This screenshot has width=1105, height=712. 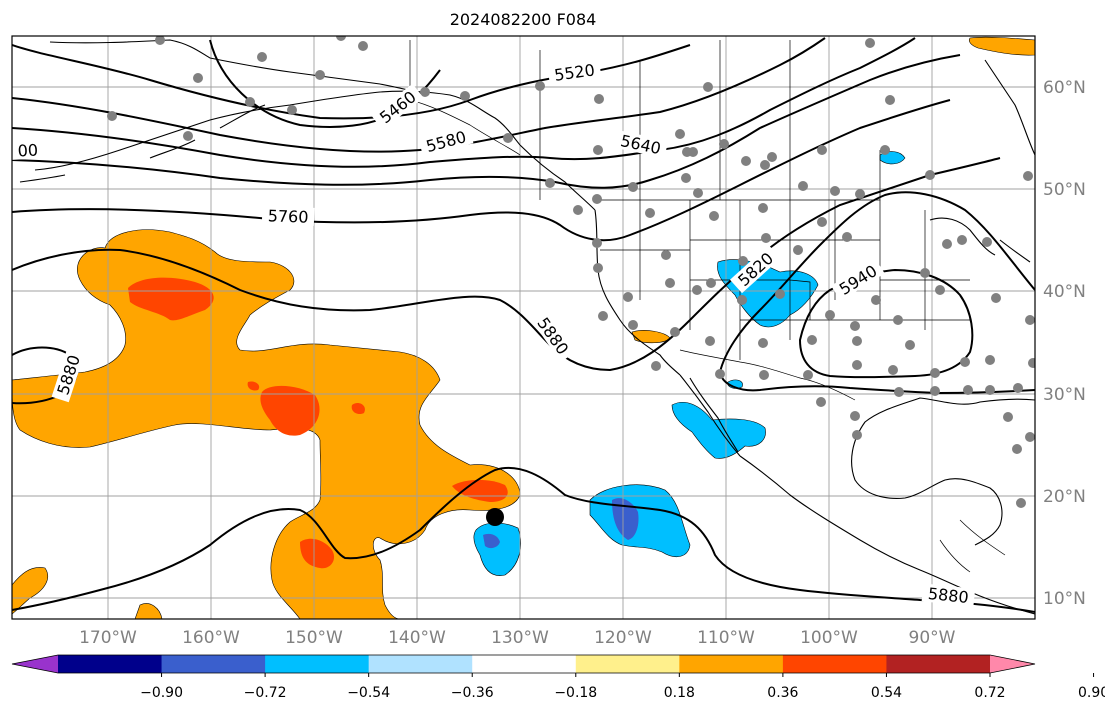 I want to click on mexico-west-coast, so click(x=887, y=535).